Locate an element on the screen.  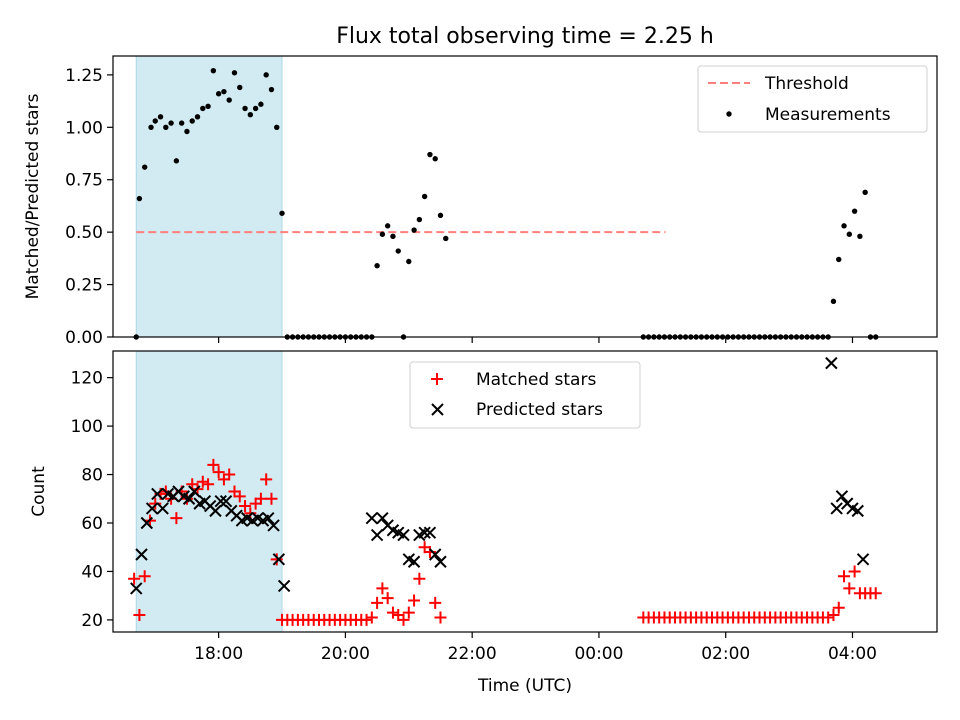
x-tick-label: 20:00 is located at coordinates (345, 654).